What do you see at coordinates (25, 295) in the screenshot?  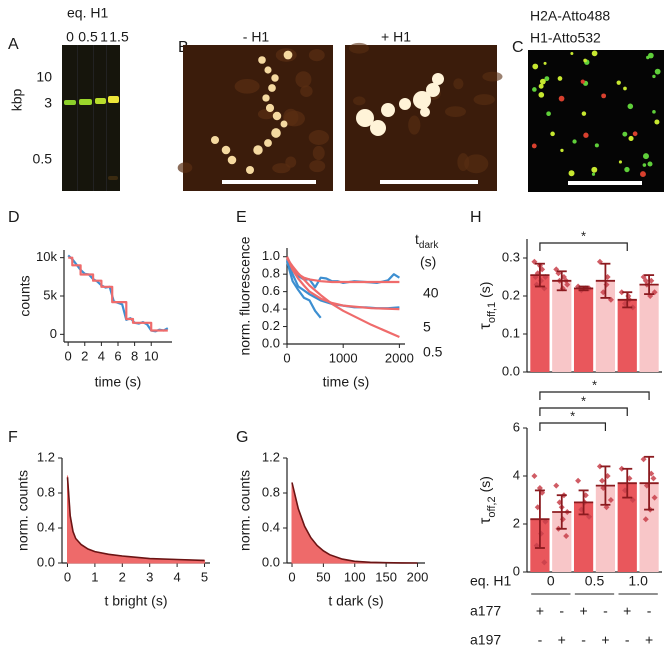 I see `y-axis-label: counts` at bounding box center [25, 295].